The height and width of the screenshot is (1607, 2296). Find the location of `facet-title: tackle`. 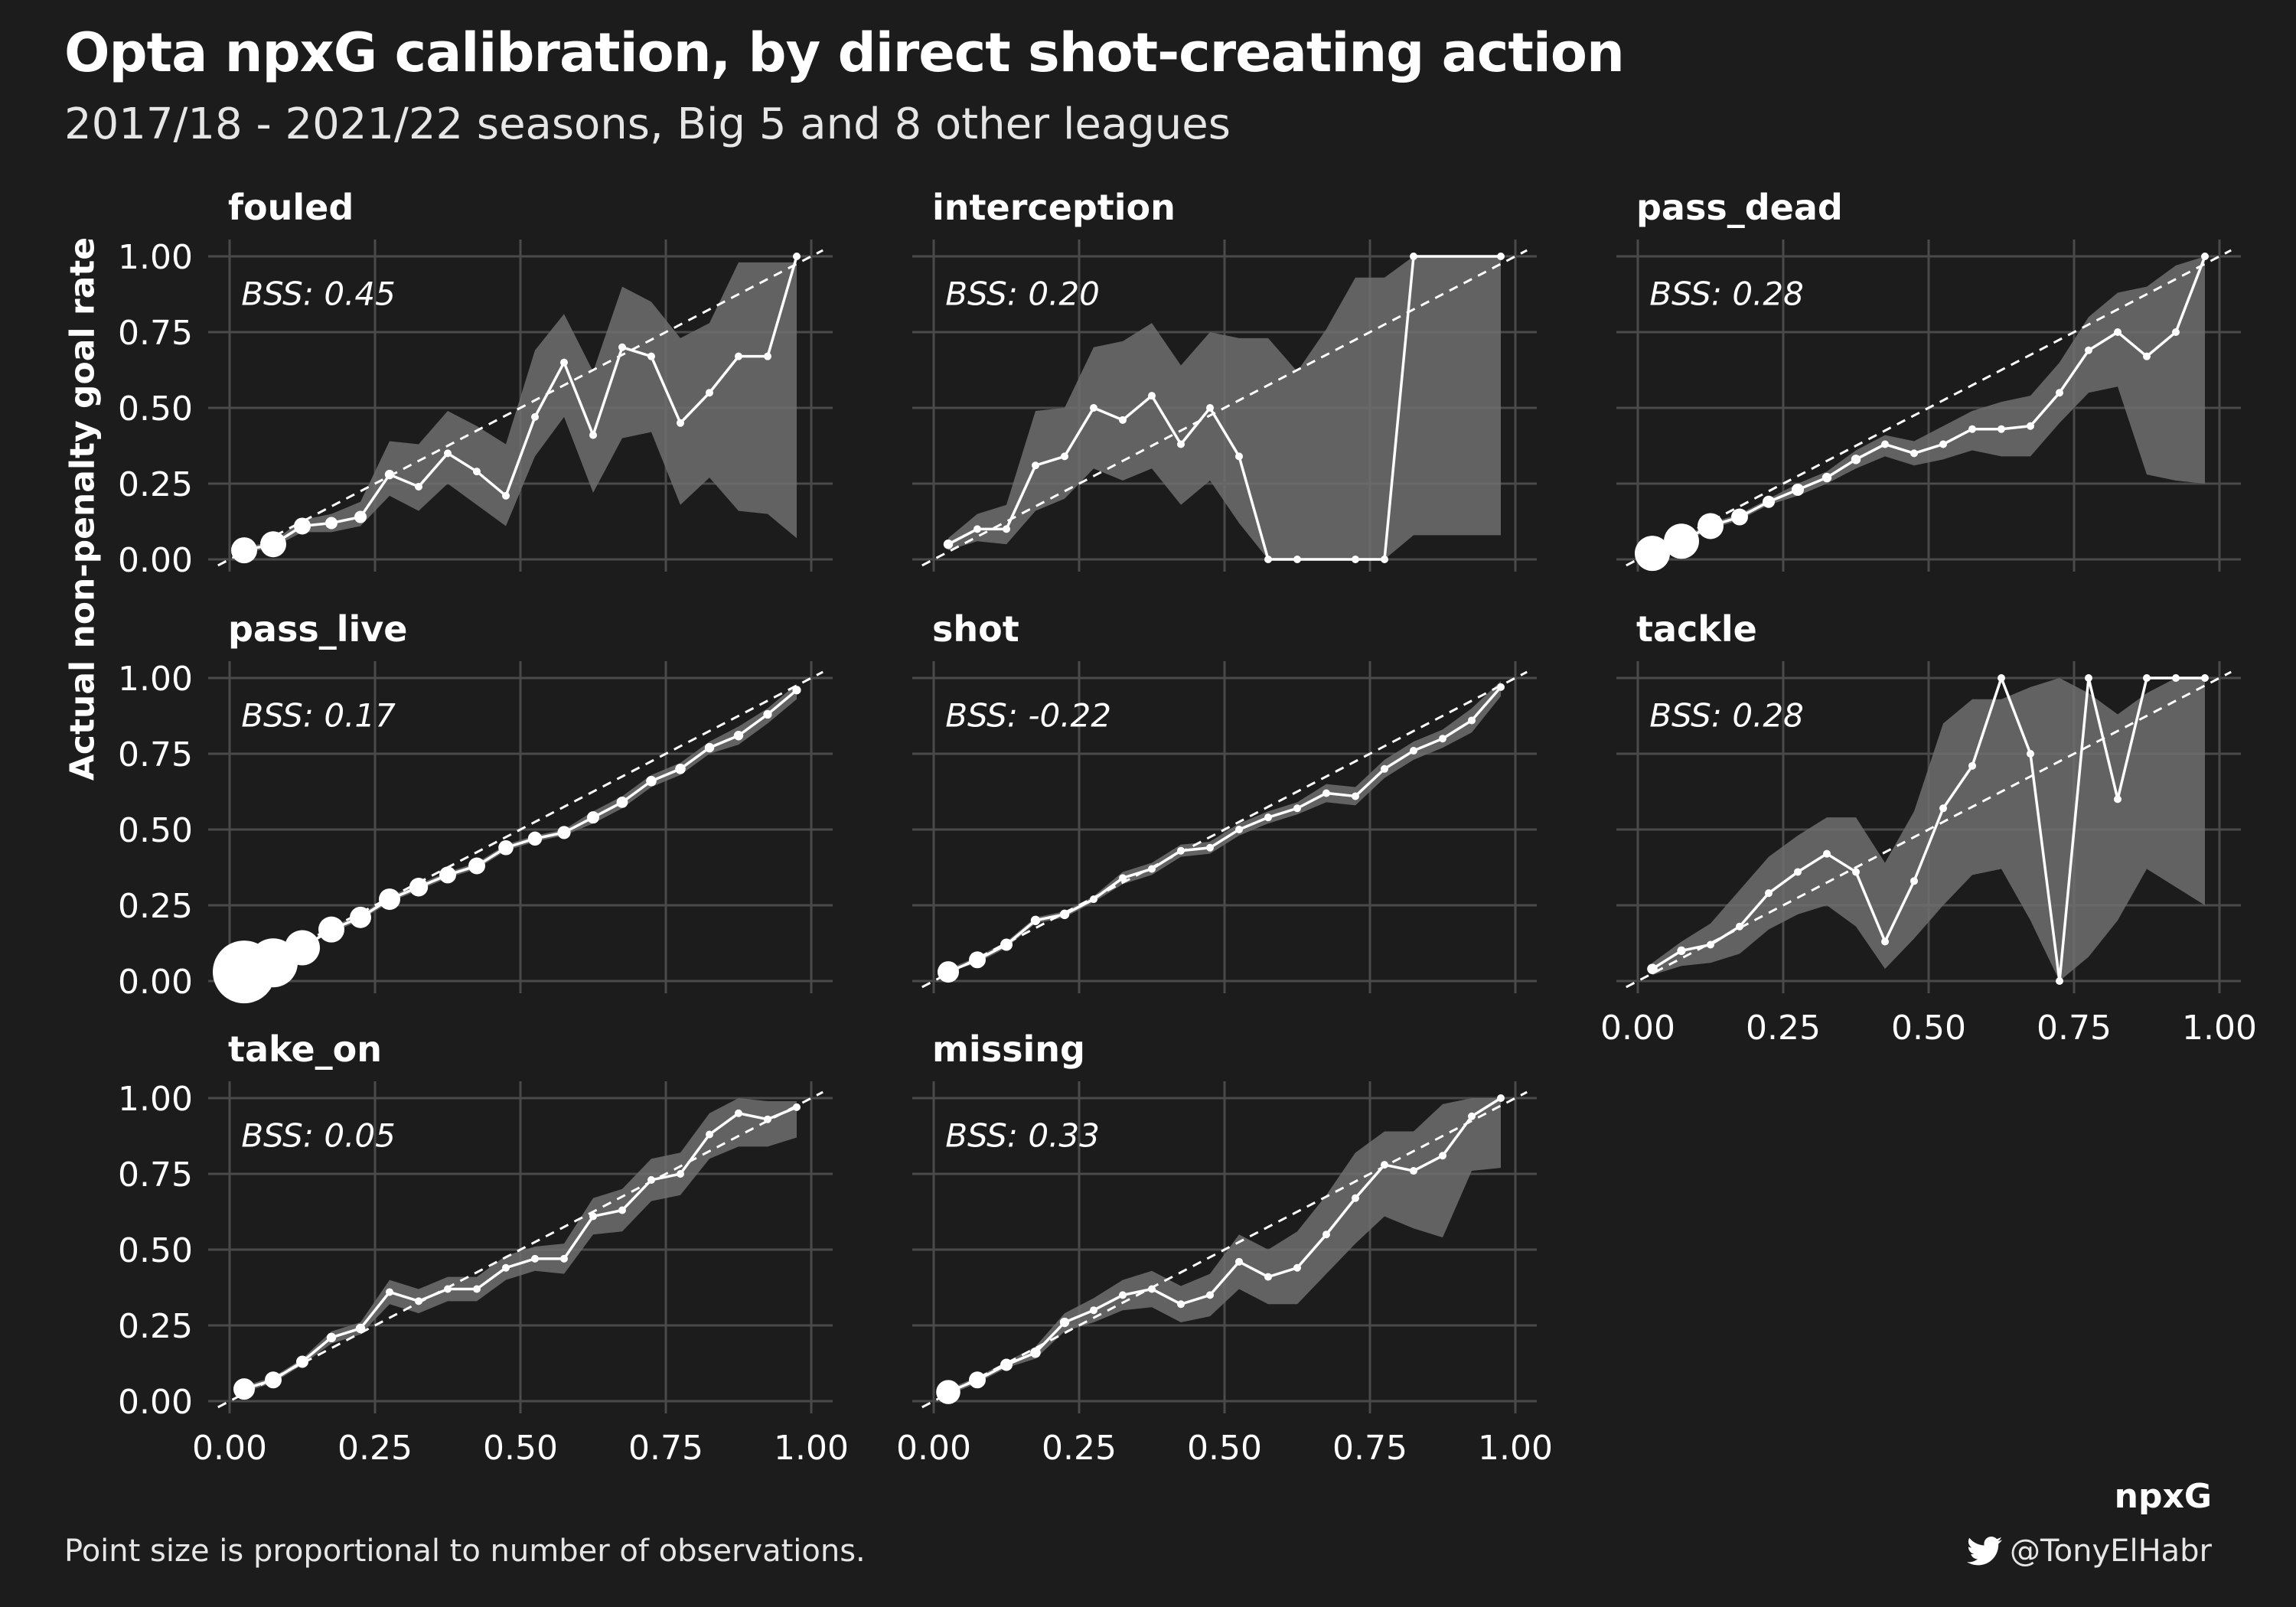

facet-title: tackle is located at coordinates (1696, 629).